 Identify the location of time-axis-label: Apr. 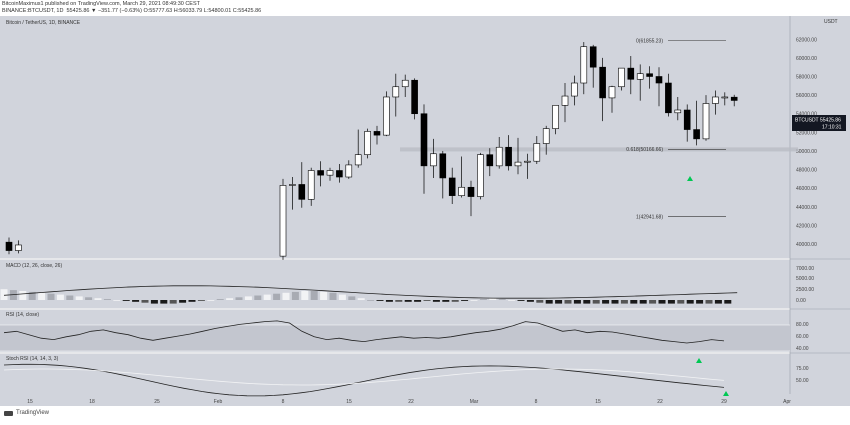
(787, 402).